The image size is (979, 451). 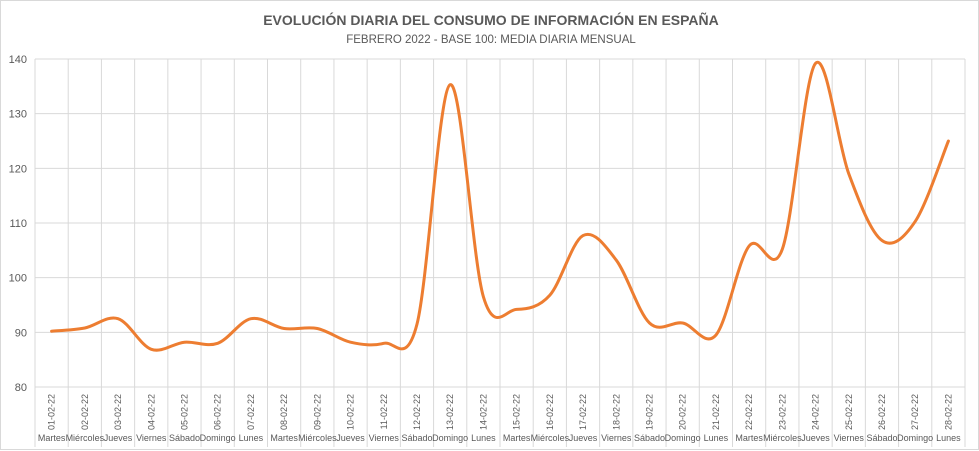 I want to click on x-tick-label: 13-02-22, so click(x=450, y=412).